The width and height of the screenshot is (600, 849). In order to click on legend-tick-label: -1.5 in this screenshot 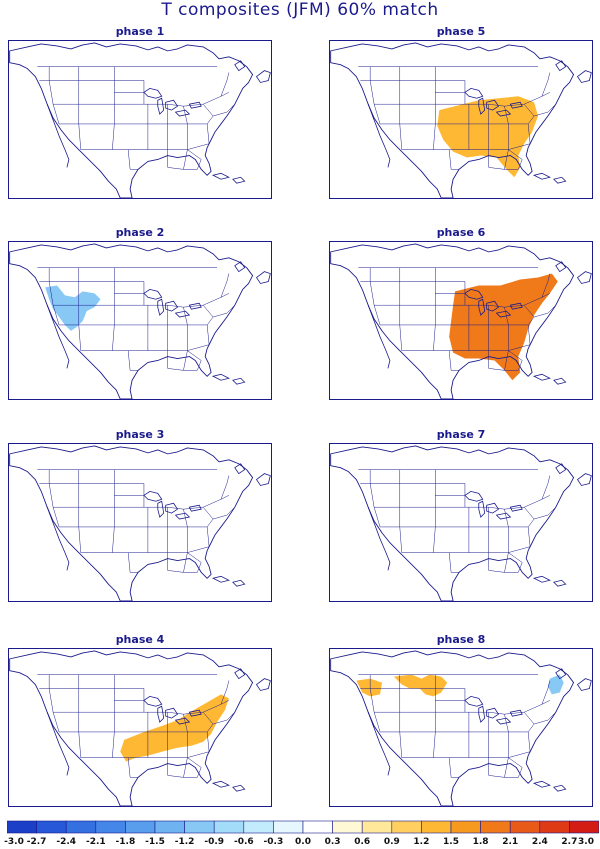, I will do `click(155, 842)`.